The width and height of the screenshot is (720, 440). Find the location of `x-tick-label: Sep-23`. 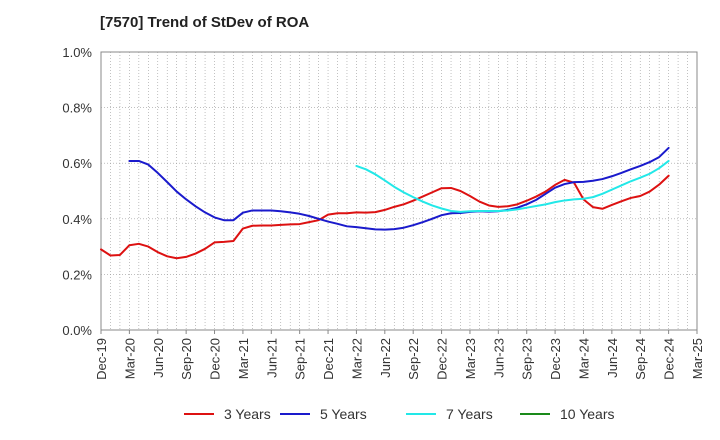

x-tick-label: Sep-23 is located at coordinates (527, 359).